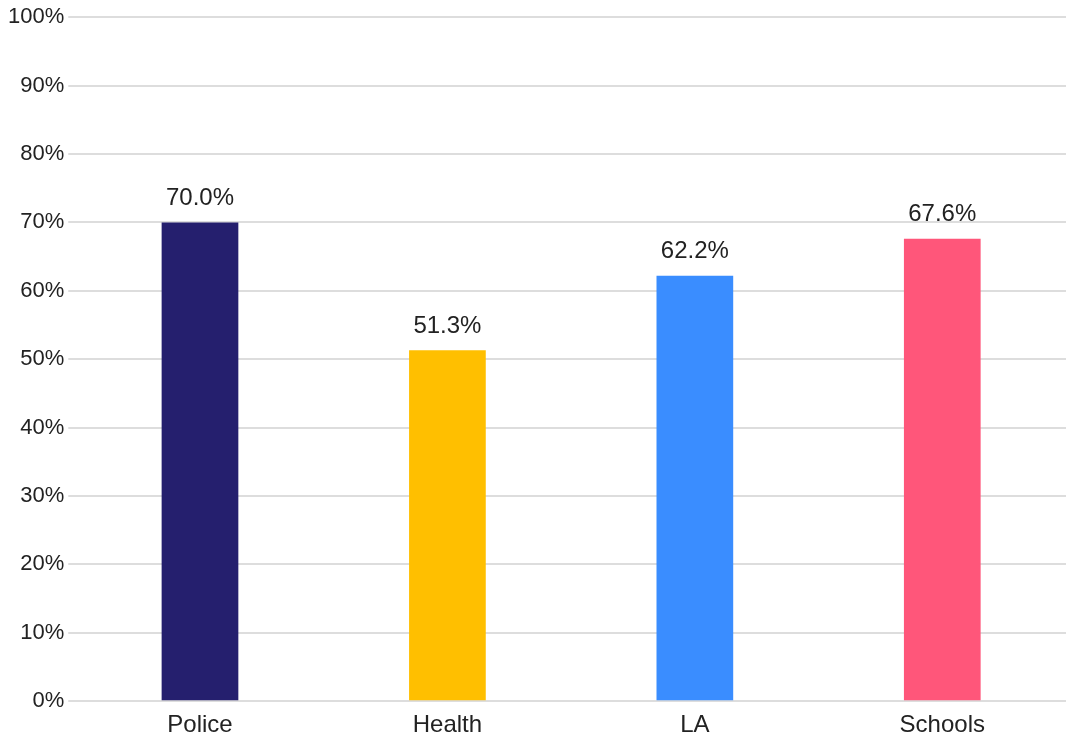 The image size is (1066, 754). What do you see at coordinates (200, 724) in the screenshot?
I see `x-tick-label: Police` at bounding box center [200, 724].